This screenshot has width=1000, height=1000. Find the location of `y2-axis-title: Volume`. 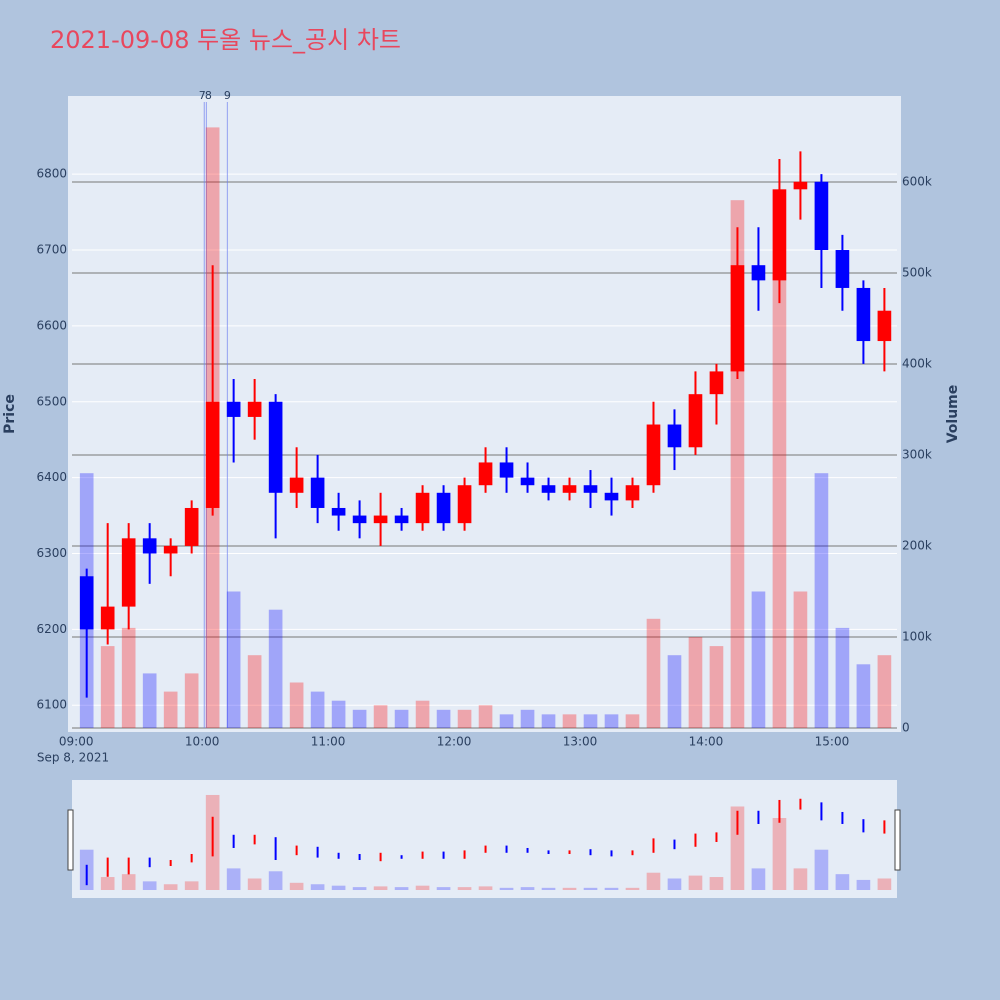

y2-axis-title: Volume is located at coordinates (953, 414).